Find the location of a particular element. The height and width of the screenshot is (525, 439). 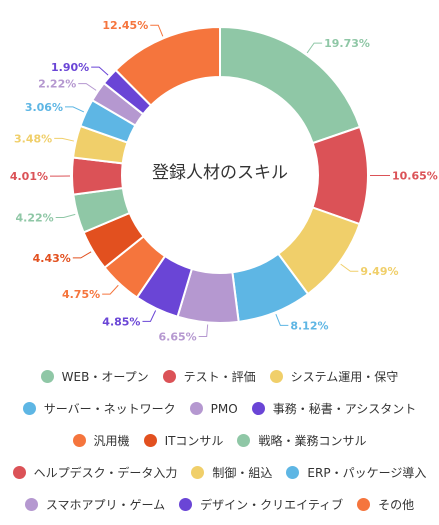

legend-row: 汎用機 ITコンサル 戦略・業務コンサル is located at coordinates (219, 440).